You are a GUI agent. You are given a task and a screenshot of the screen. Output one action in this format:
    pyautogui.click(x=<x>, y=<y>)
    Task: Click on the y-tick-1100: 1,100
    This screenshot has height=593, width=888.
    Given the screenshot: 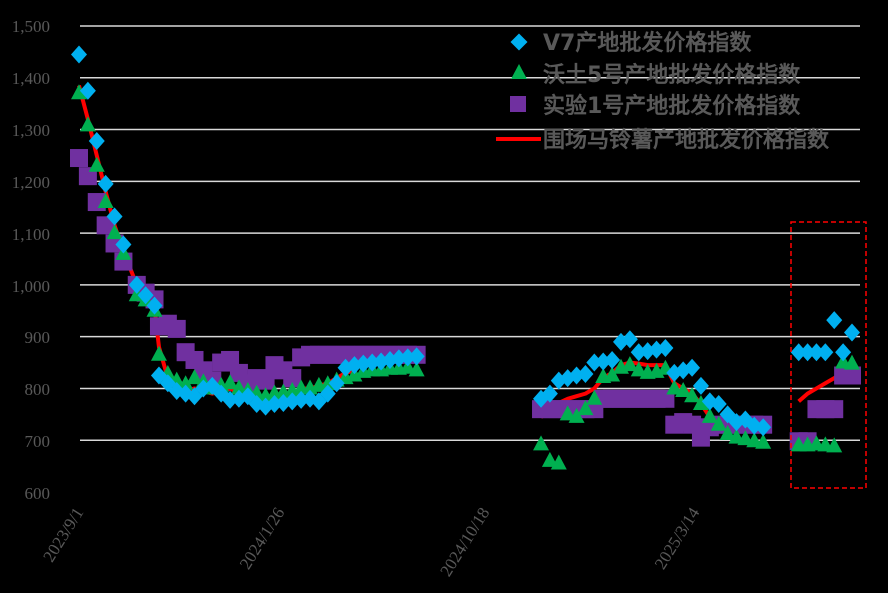 What is the action you would take?
    pyautogui.click(x=31, y=234)
    